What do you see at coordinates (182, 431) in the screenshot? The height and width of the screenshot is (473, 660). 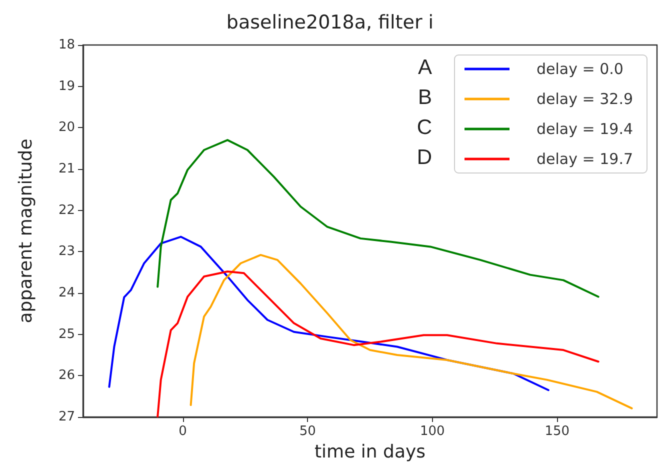 I see `x-tick-label: 0` at bounding box center [182, 431].